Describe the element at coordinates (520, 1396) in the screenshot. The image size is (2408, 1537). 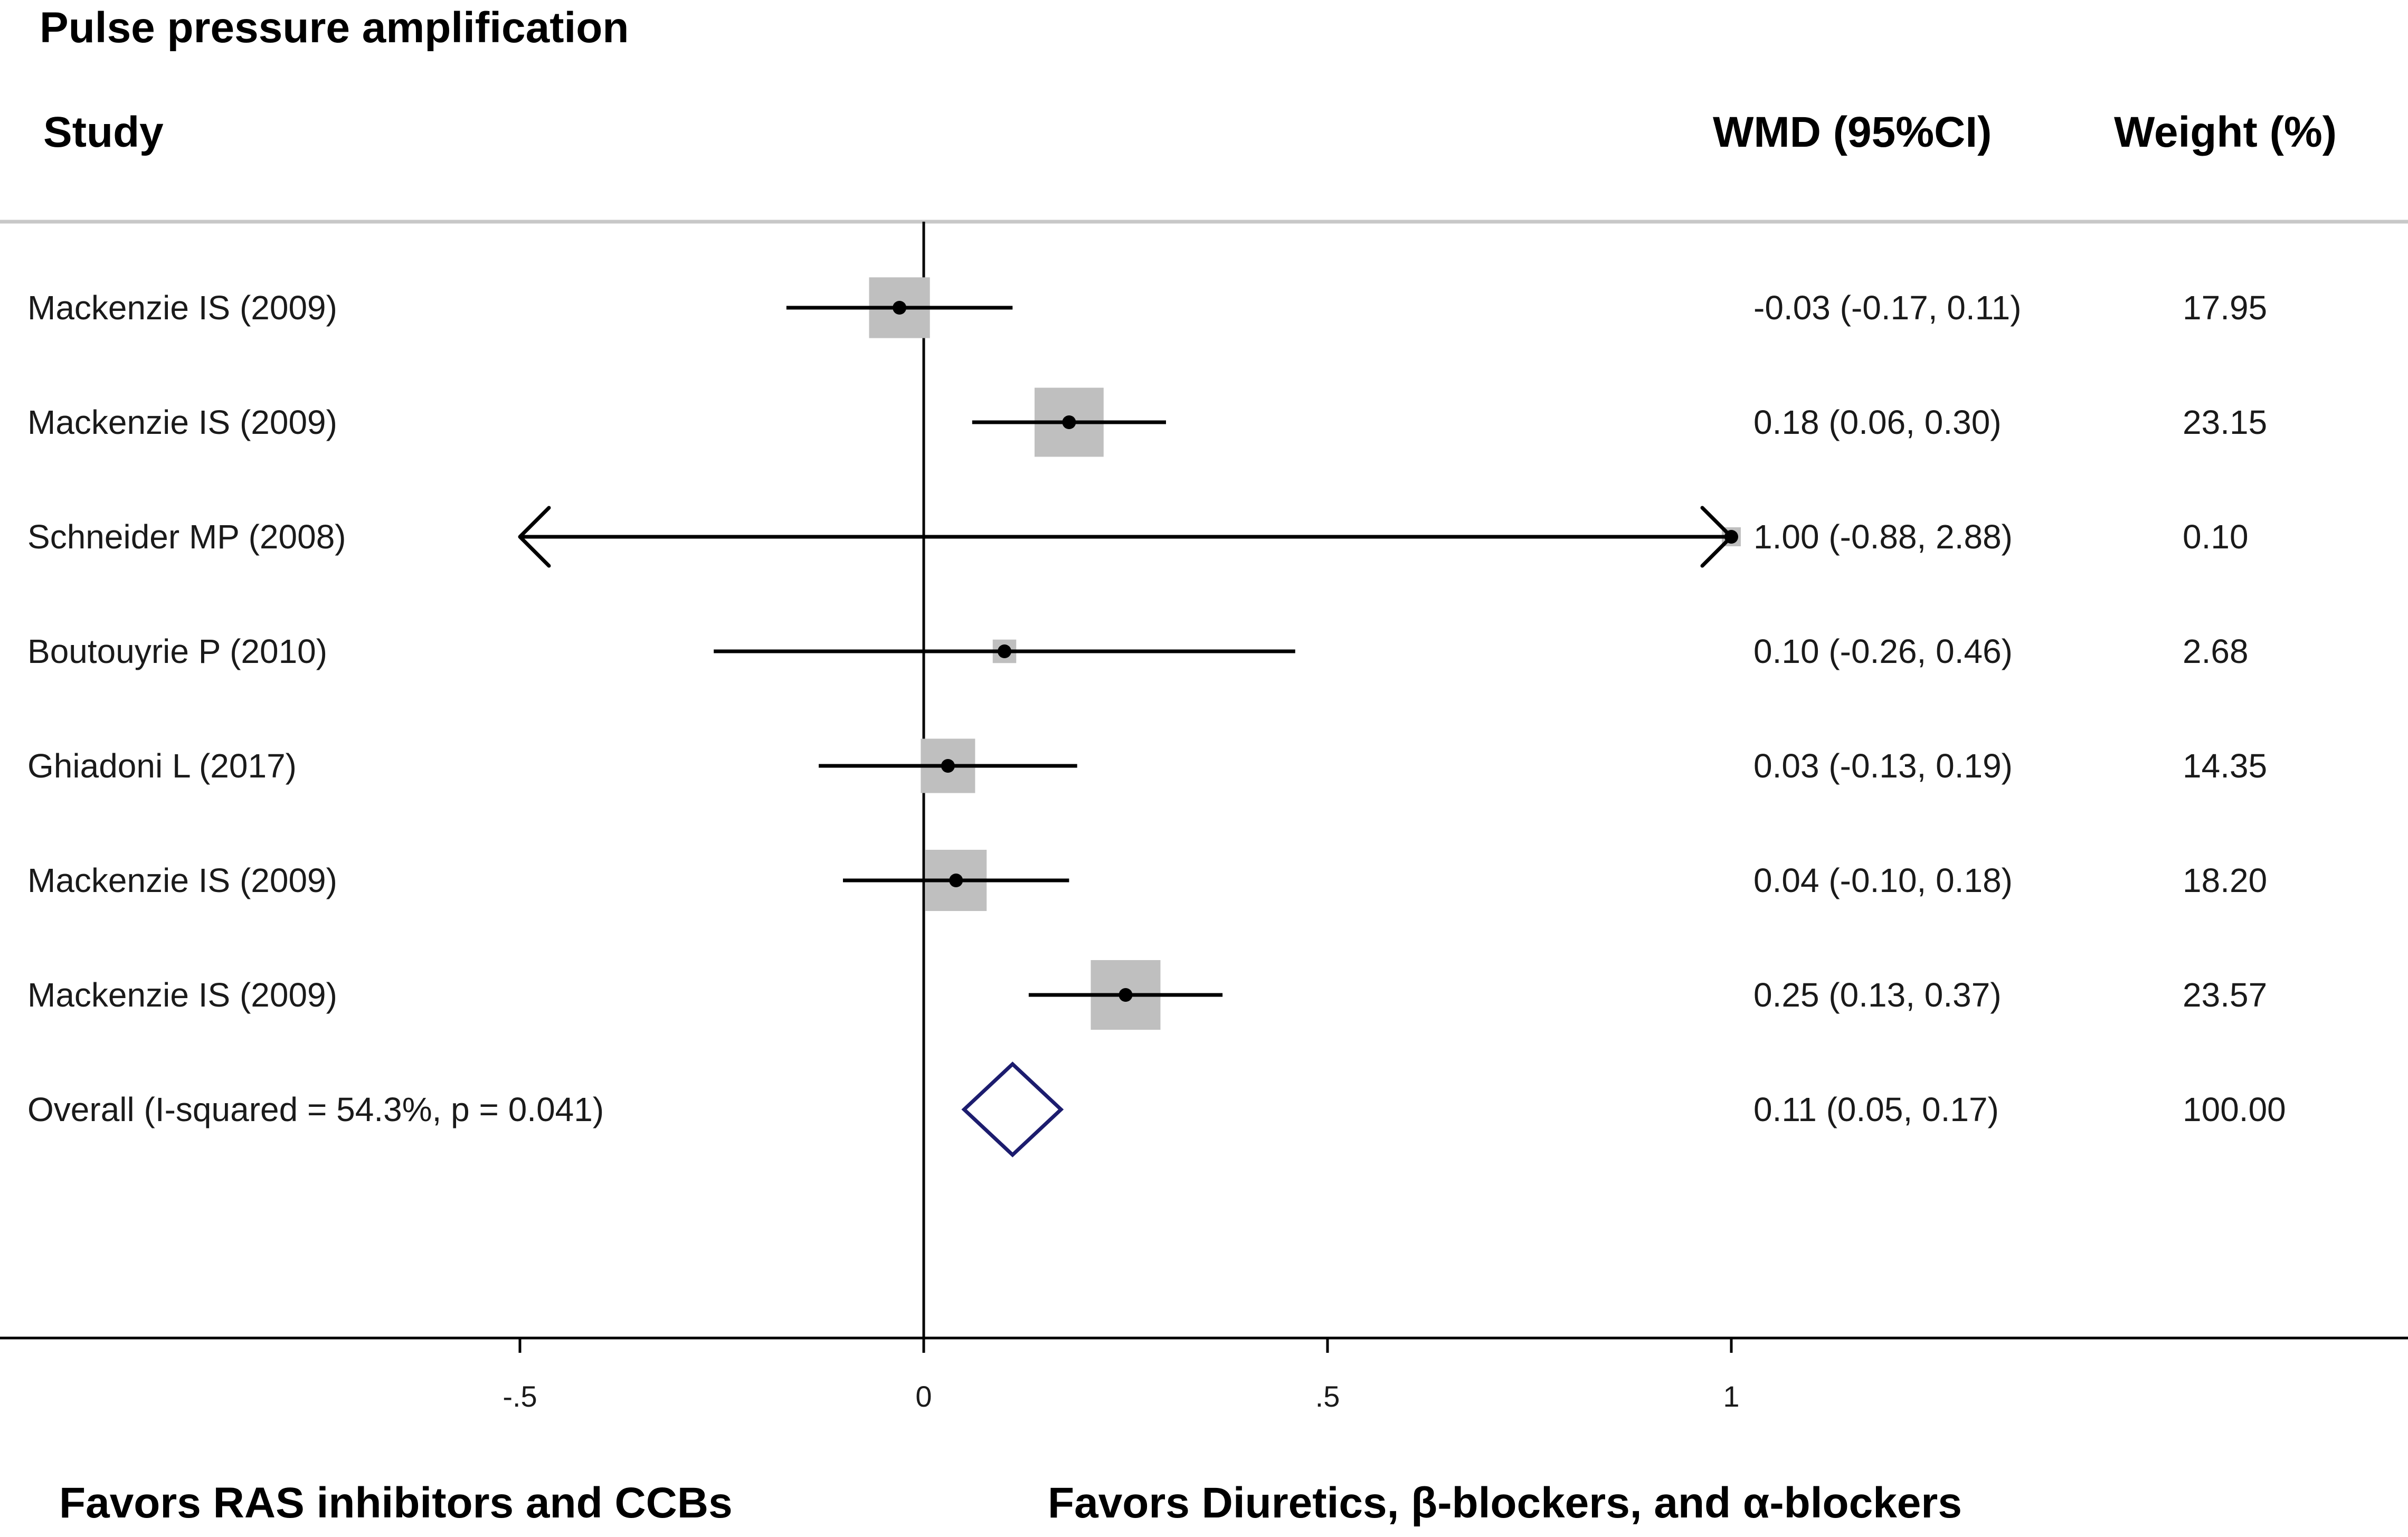
I see `x-tick-label: -.5` at that location.